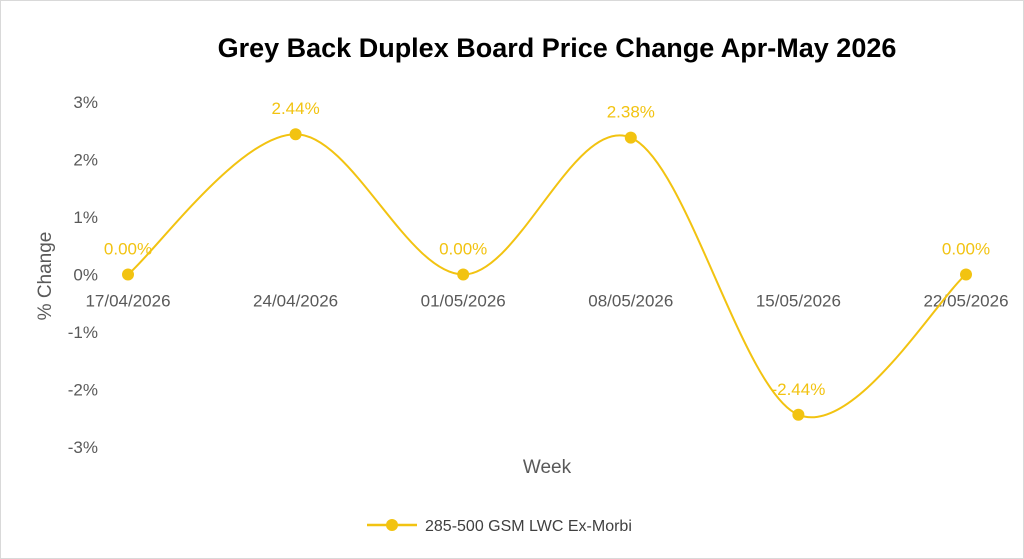 Image resolution: width=1024 pixels, height=559 pixels. Describe the element at coordinates (85, 275) in the screenshot. I see `y-tick-label: 0%` at that location.